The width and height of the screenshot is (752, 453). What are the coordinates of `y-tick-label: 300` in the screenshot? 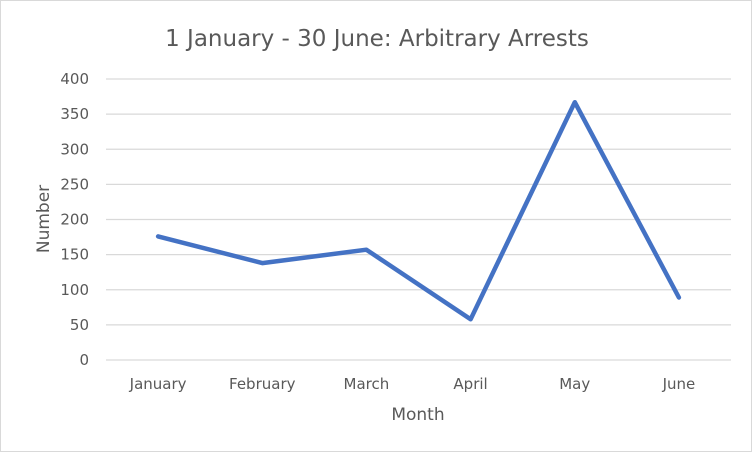 It's located at (74, 149).